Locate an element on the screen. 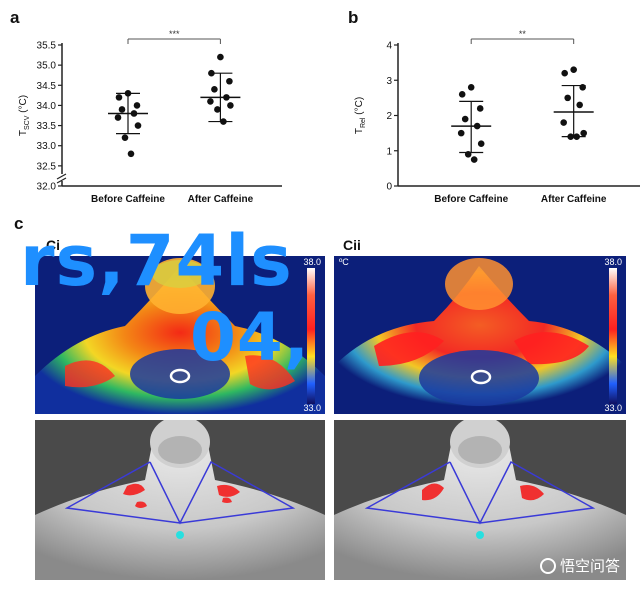  roi-image-before is located at coordinates (180, 500).